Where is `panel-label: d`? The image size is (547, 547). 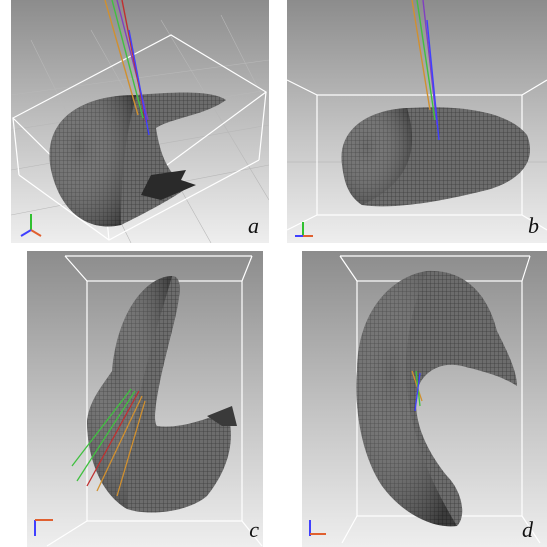
panel-label: d is located at coordinates (527, 529).